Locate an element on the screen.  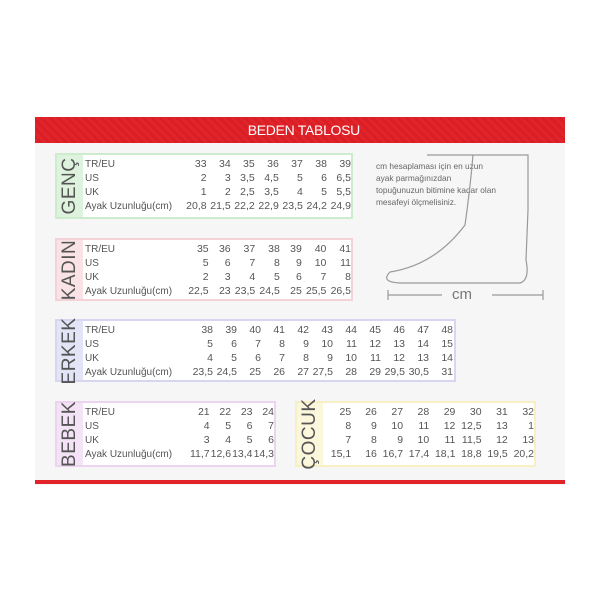
size-cell: 11,7 is located at coordinates (199, 454).